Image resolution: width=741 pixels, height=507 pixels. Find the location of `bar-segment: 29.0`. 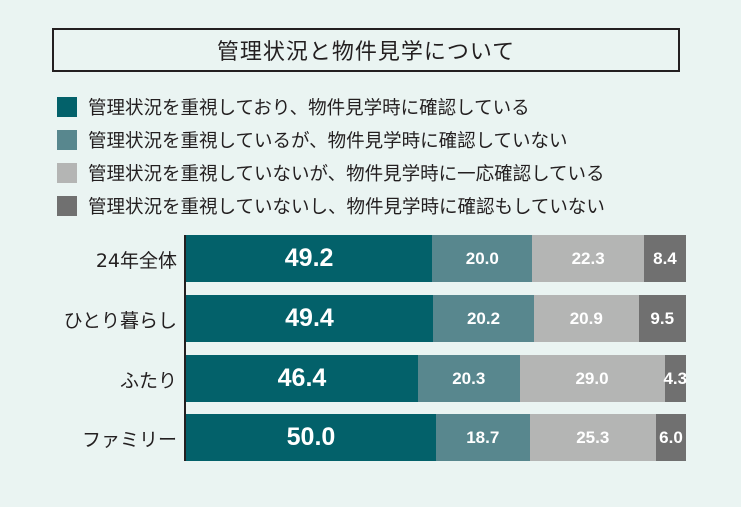

bar-segment: 29.0 is located at coordinates (592, 378).